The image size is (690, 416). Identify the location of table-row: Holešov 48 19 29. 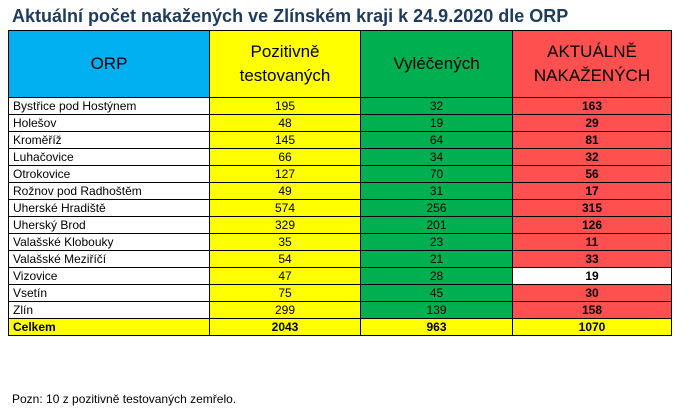
(340, 123).